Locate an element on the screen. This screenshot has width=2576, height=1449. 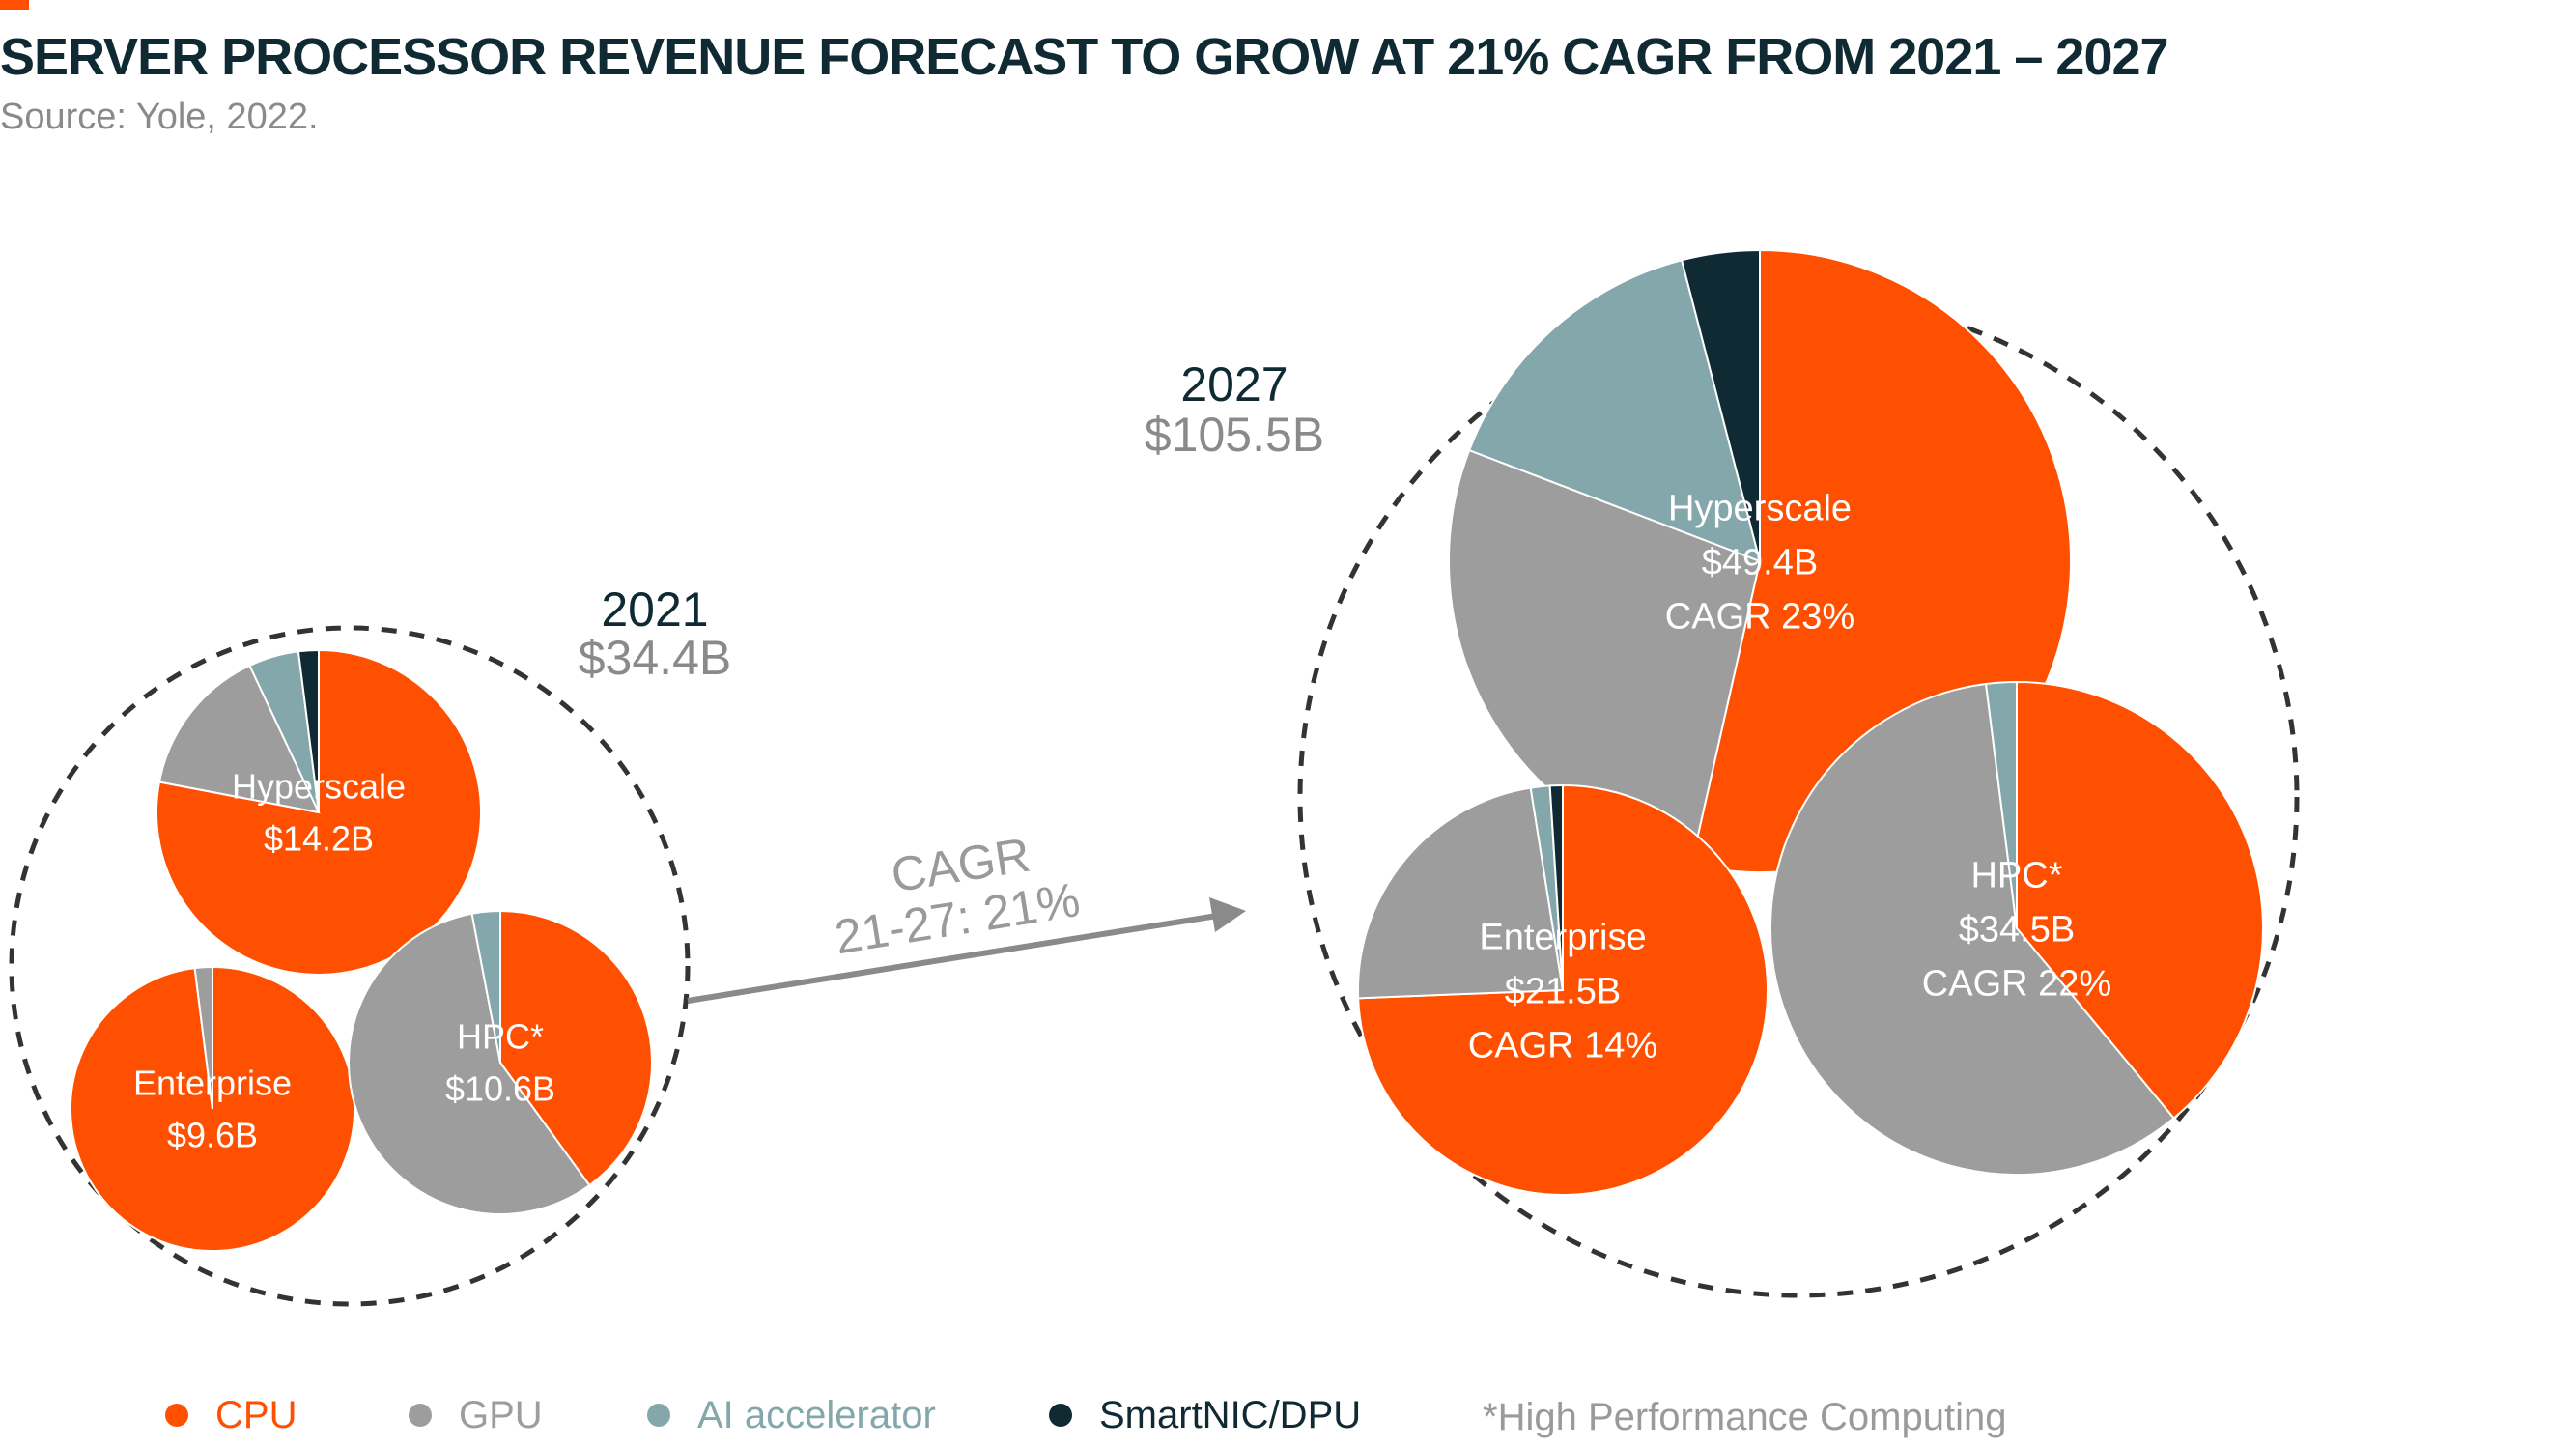
pie-slice-2027-hyperscale-ai-accelerator is located at coordinates (1614, 411).